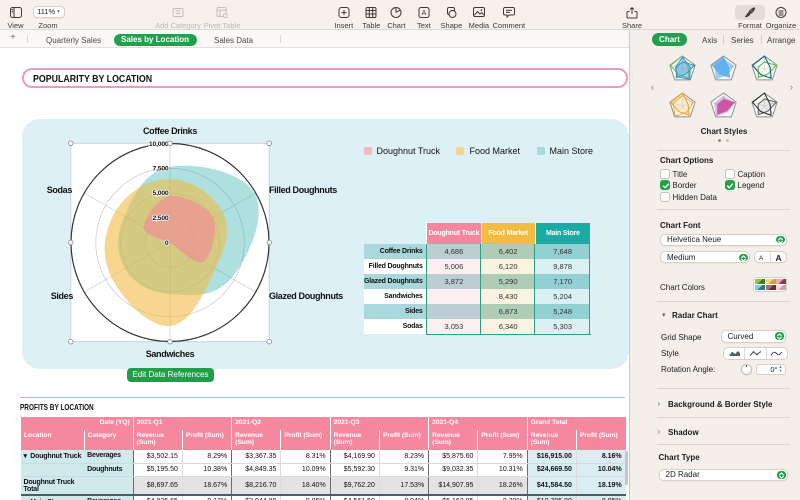  What do you see at coordinates (159, 144) in the screenshot?
I see `svg-text: 10,000` at bounding box center [159, 144].